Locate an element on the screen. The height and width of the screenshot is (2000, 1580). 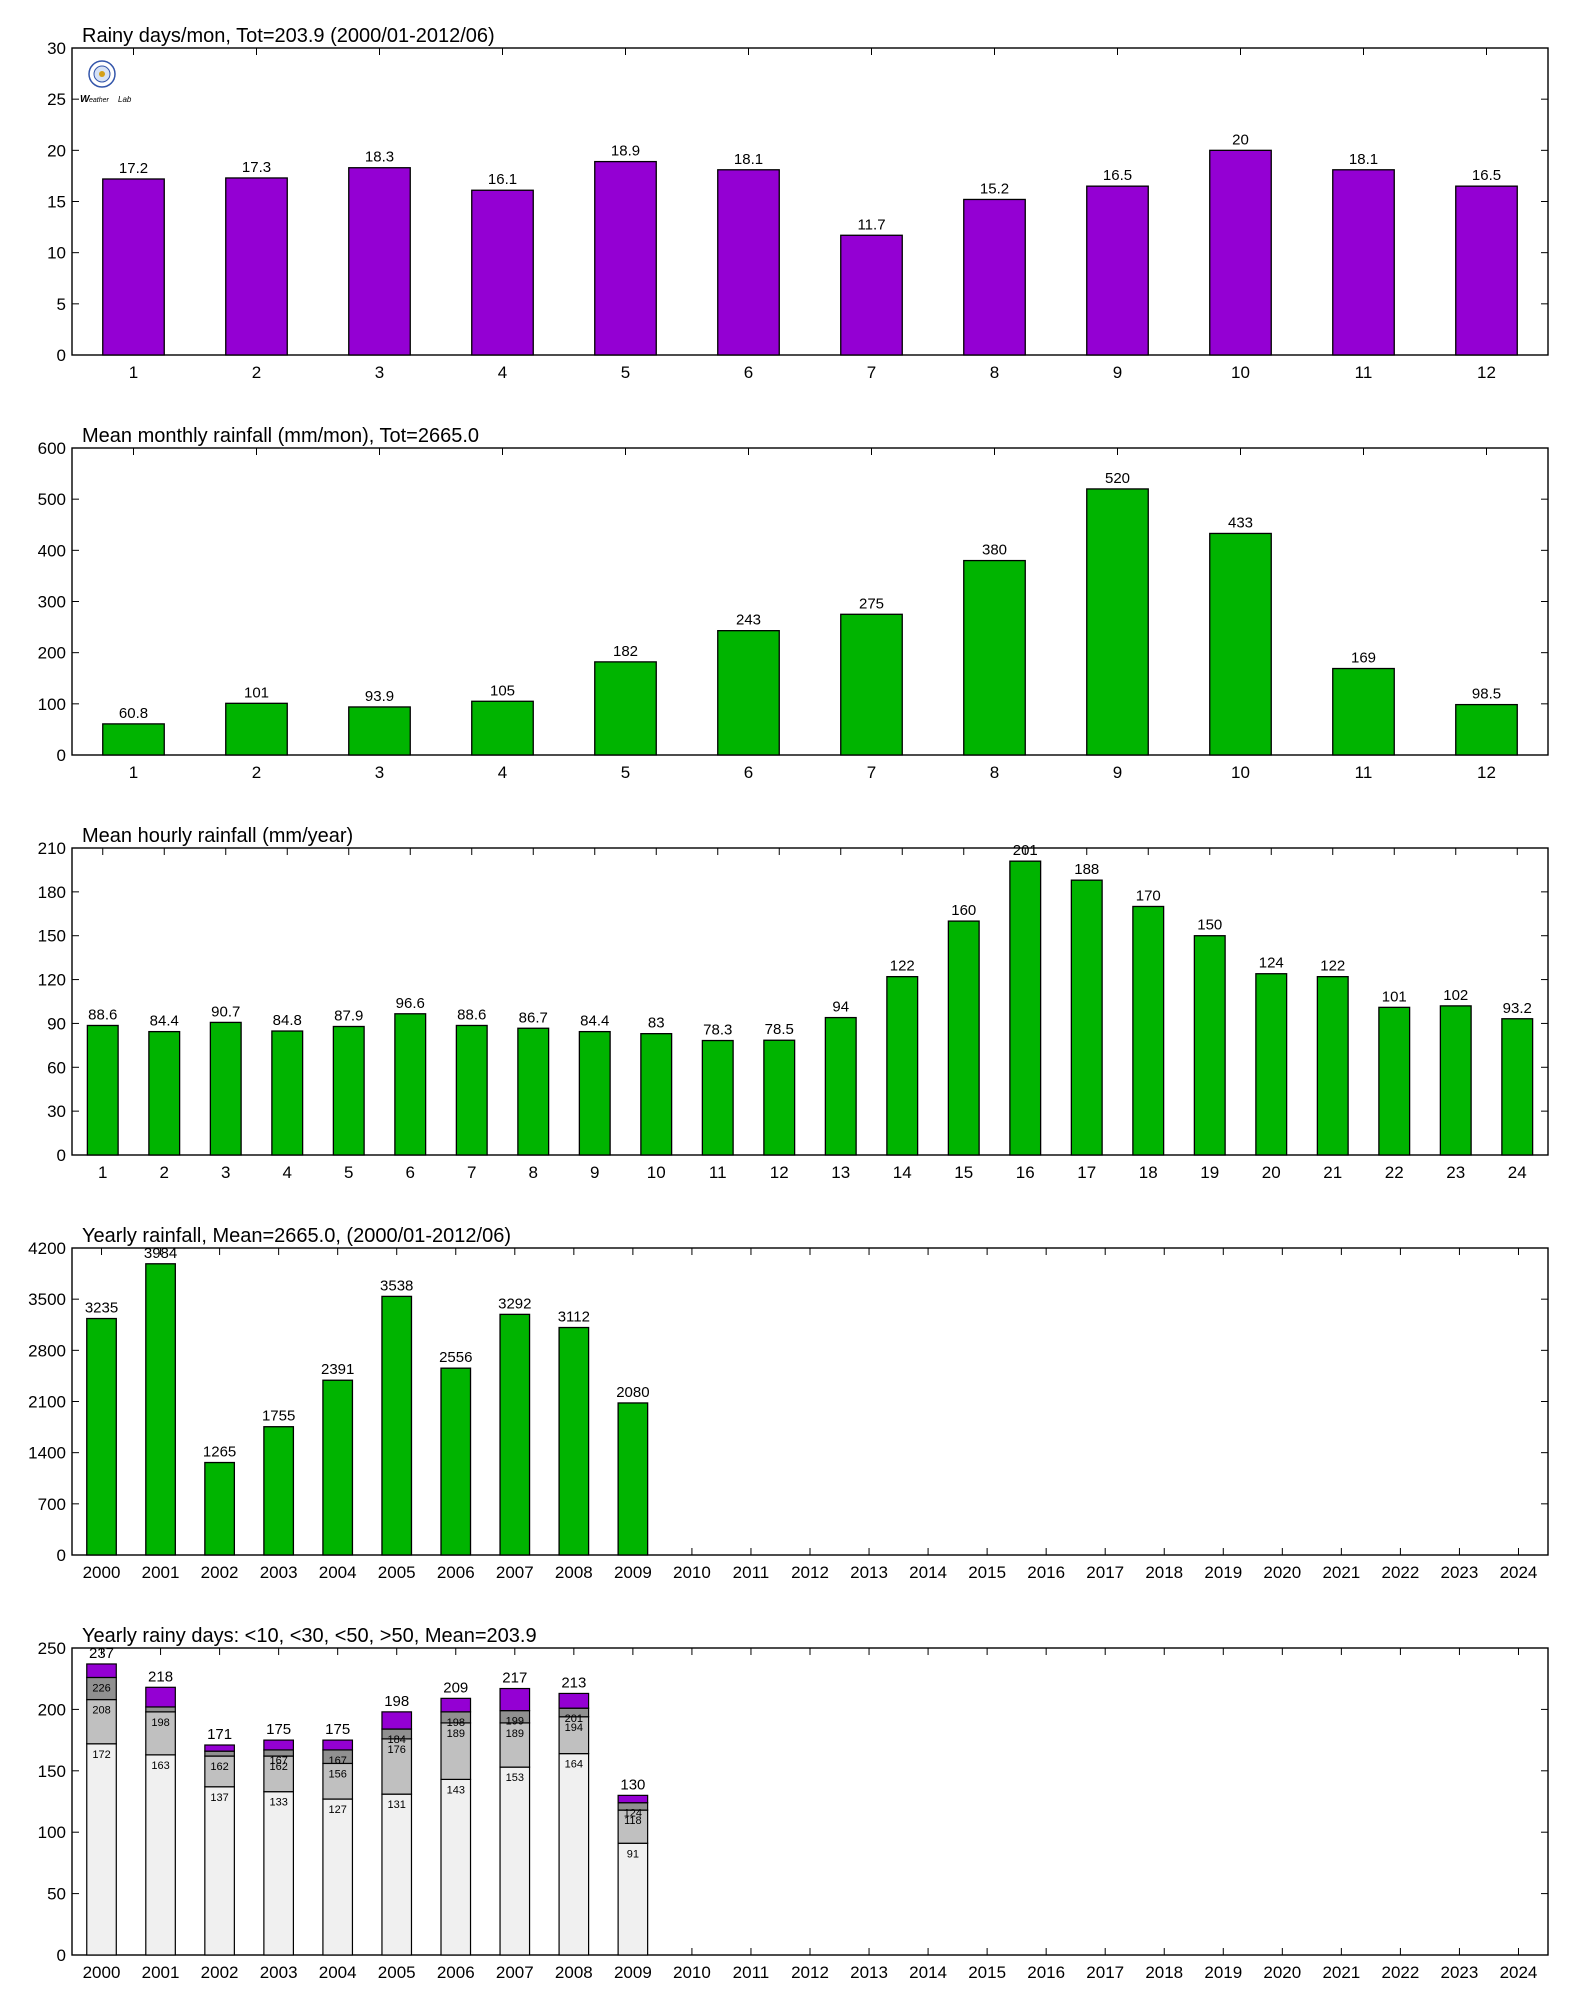
bar-value-label: 20 is located at coordinates (1240, 139).